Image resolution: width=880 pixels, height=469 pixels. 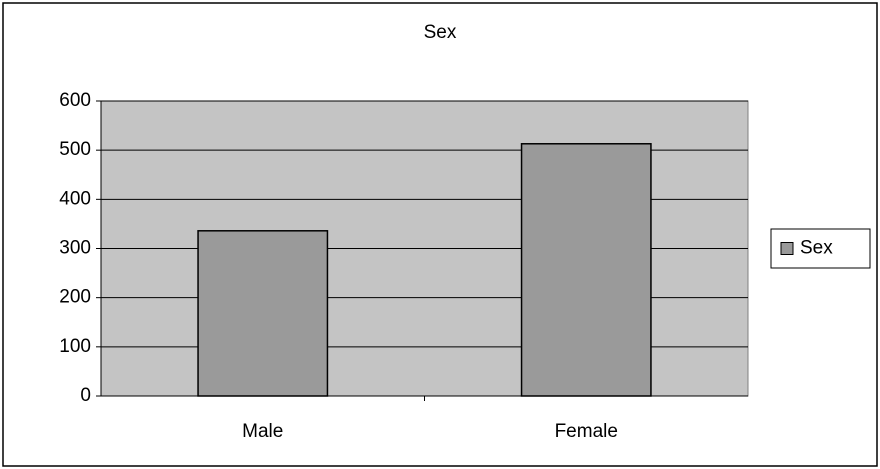 I want to click on y-tick-label: 500, so click(x=75, y=149).